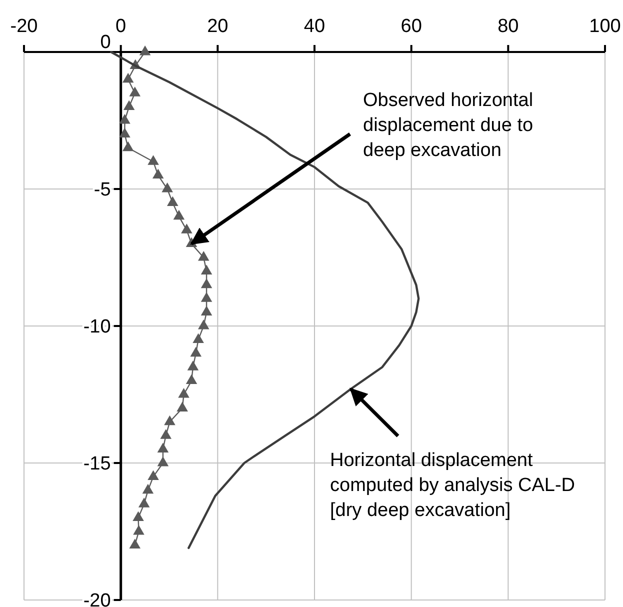 This screenshot has width=623, height=607. Describe the element at coordinates (121, 26) in the screenshot. I see `x-tick-label: 0` at that location.